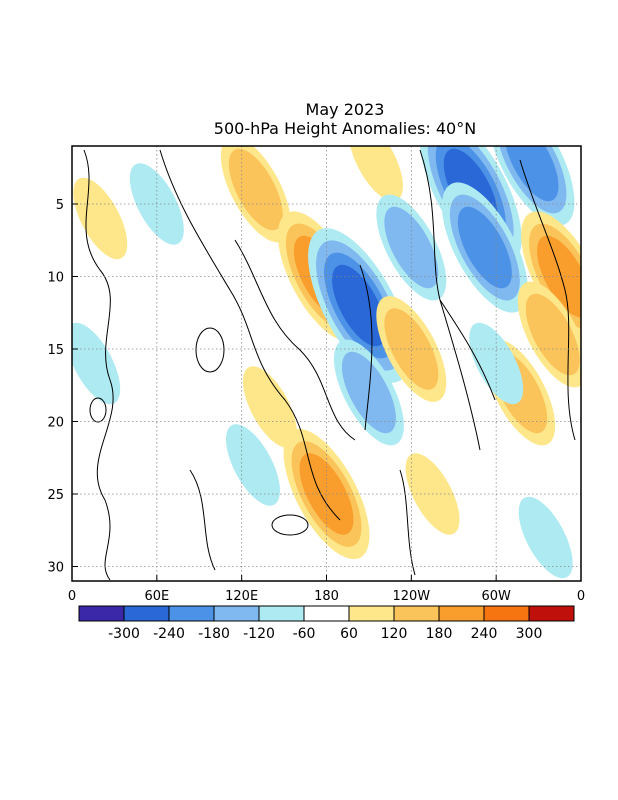 Image resolution: width=618 pixels, height=800 pixels. I want to click on x-tick-label: 60E, so click(156, 596).